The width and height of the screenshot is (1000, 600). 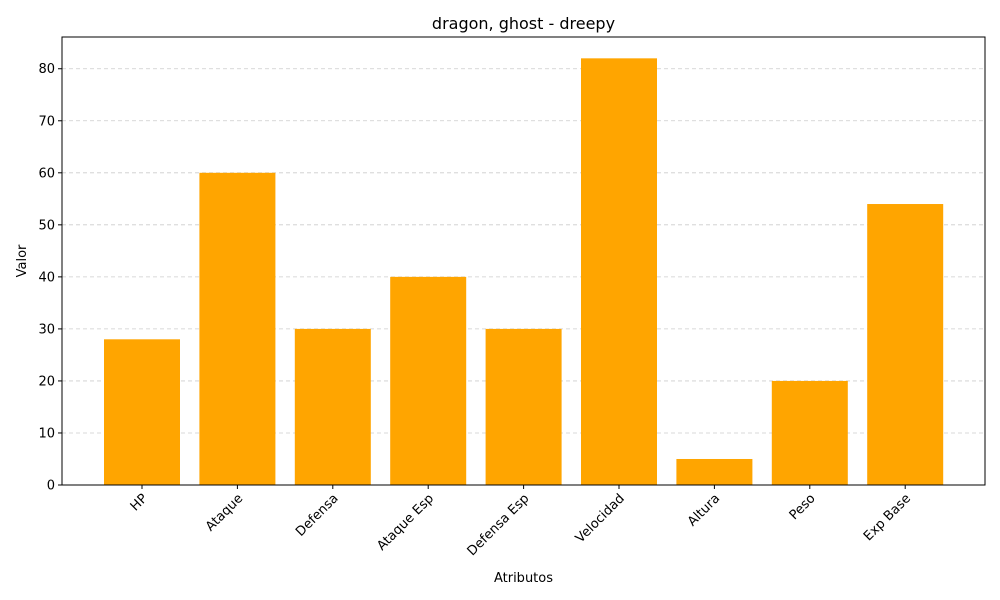 I want to click on chart-title: dragon, ghost - dreepy, so click(x=523, y=23).